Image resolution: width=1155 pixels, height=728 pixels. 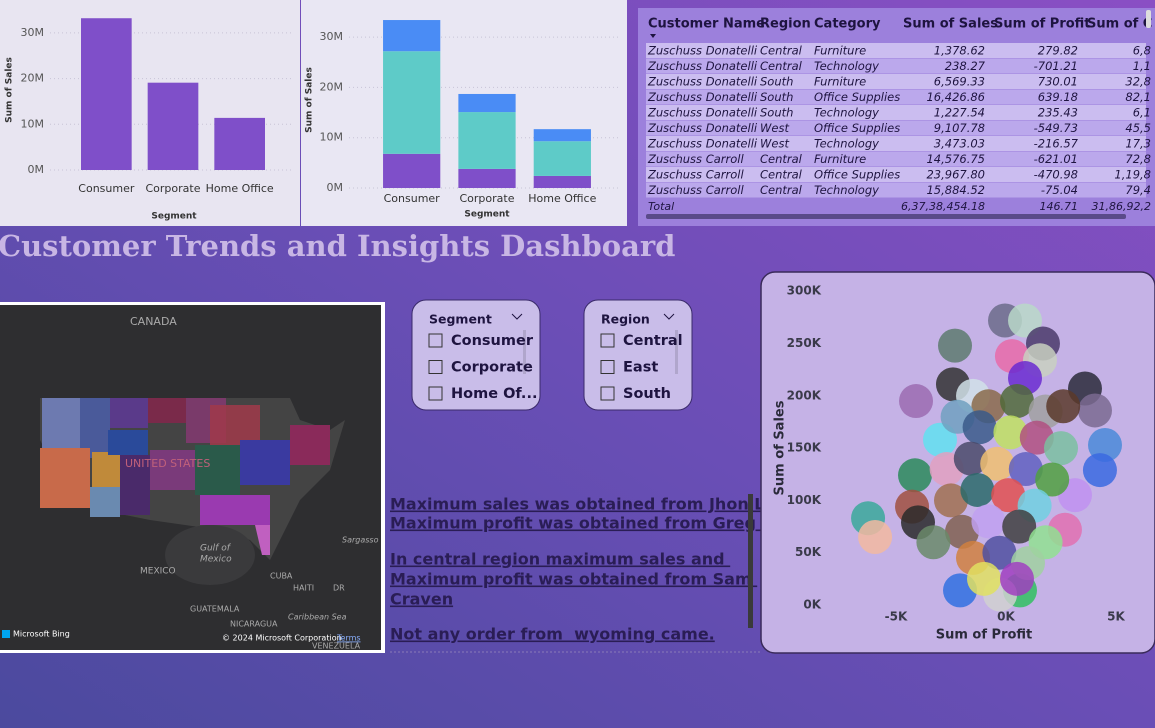 I want to click on column-header: Customer Name, so click(x=706, y=24).